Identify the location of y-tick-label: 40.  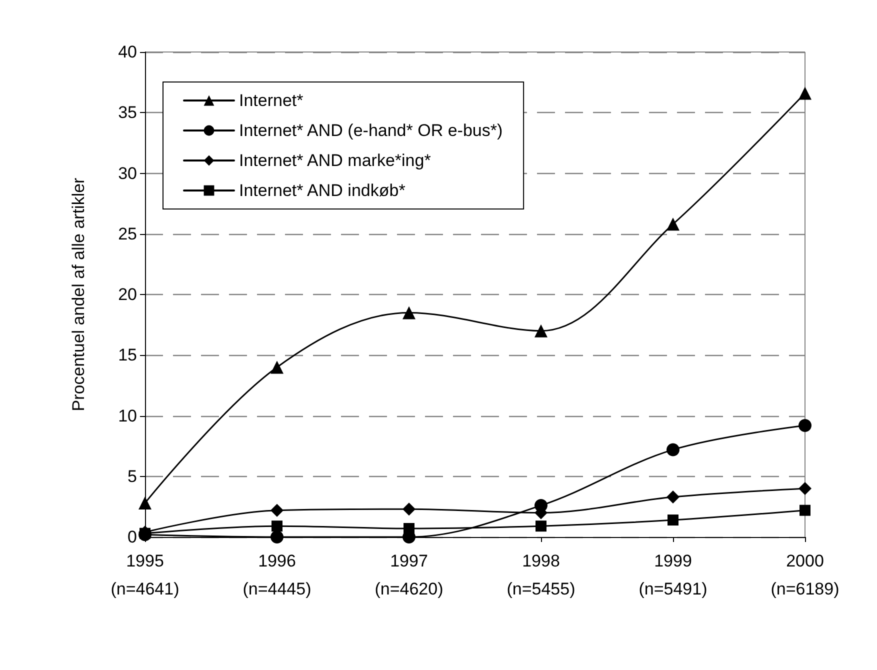
(127, 52).